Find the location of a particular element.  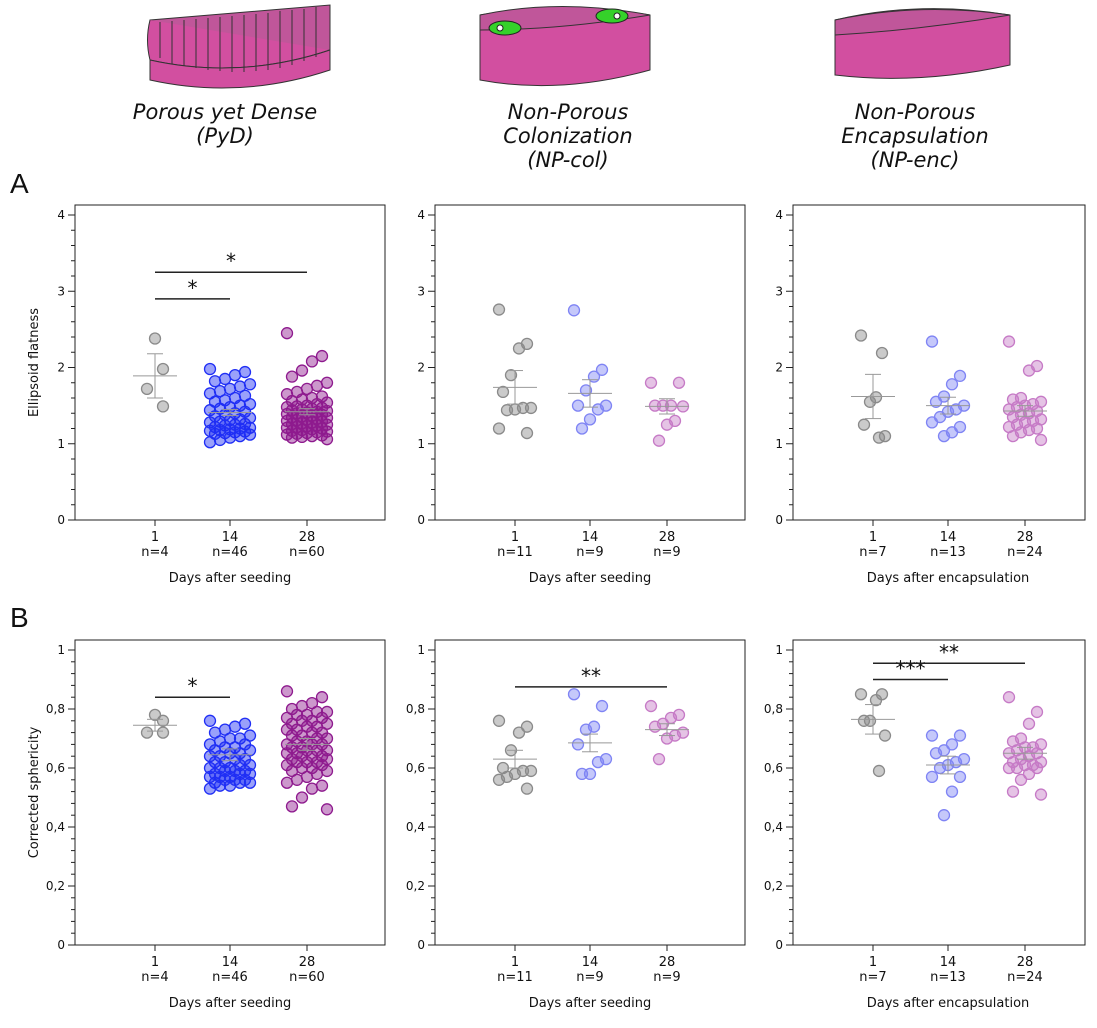

x-tick-n-label: n=7 is located at coordinates (872, 552).